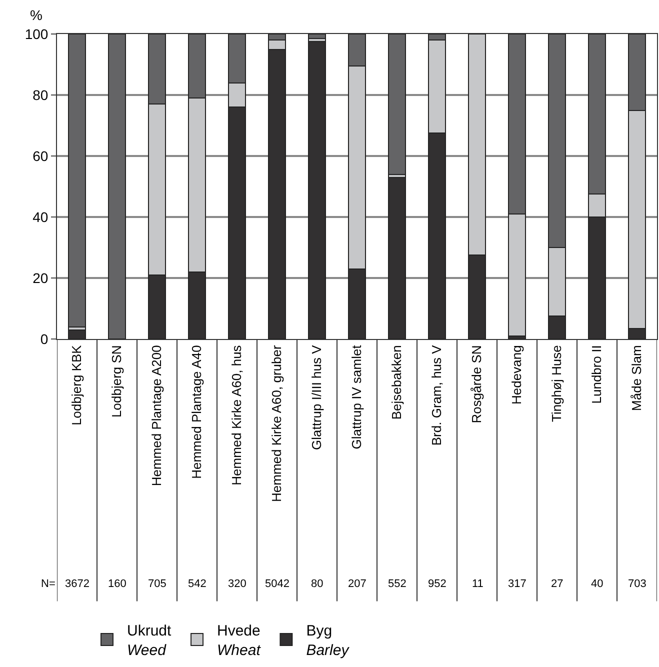 This screenshot has height=667, width=659. Describe the element at coordinates (157, 584) in the screenshot. I see `text: 705` at that location.